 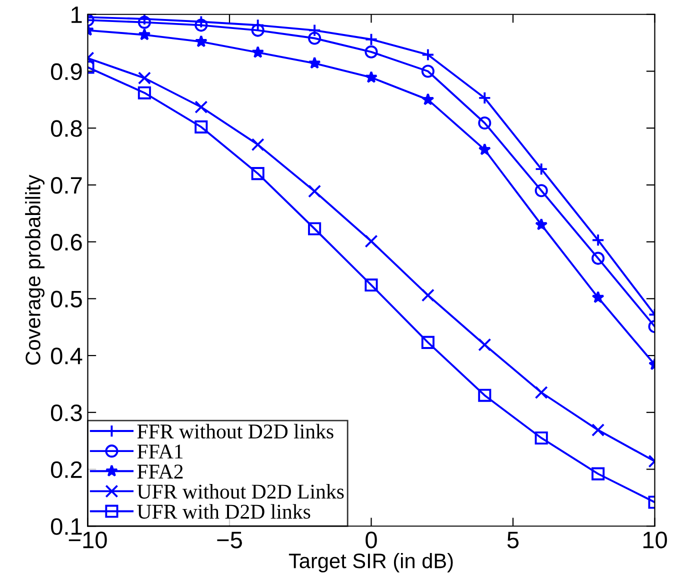 I want to click on x-tick-label: −5, so click(x=229, y=540).